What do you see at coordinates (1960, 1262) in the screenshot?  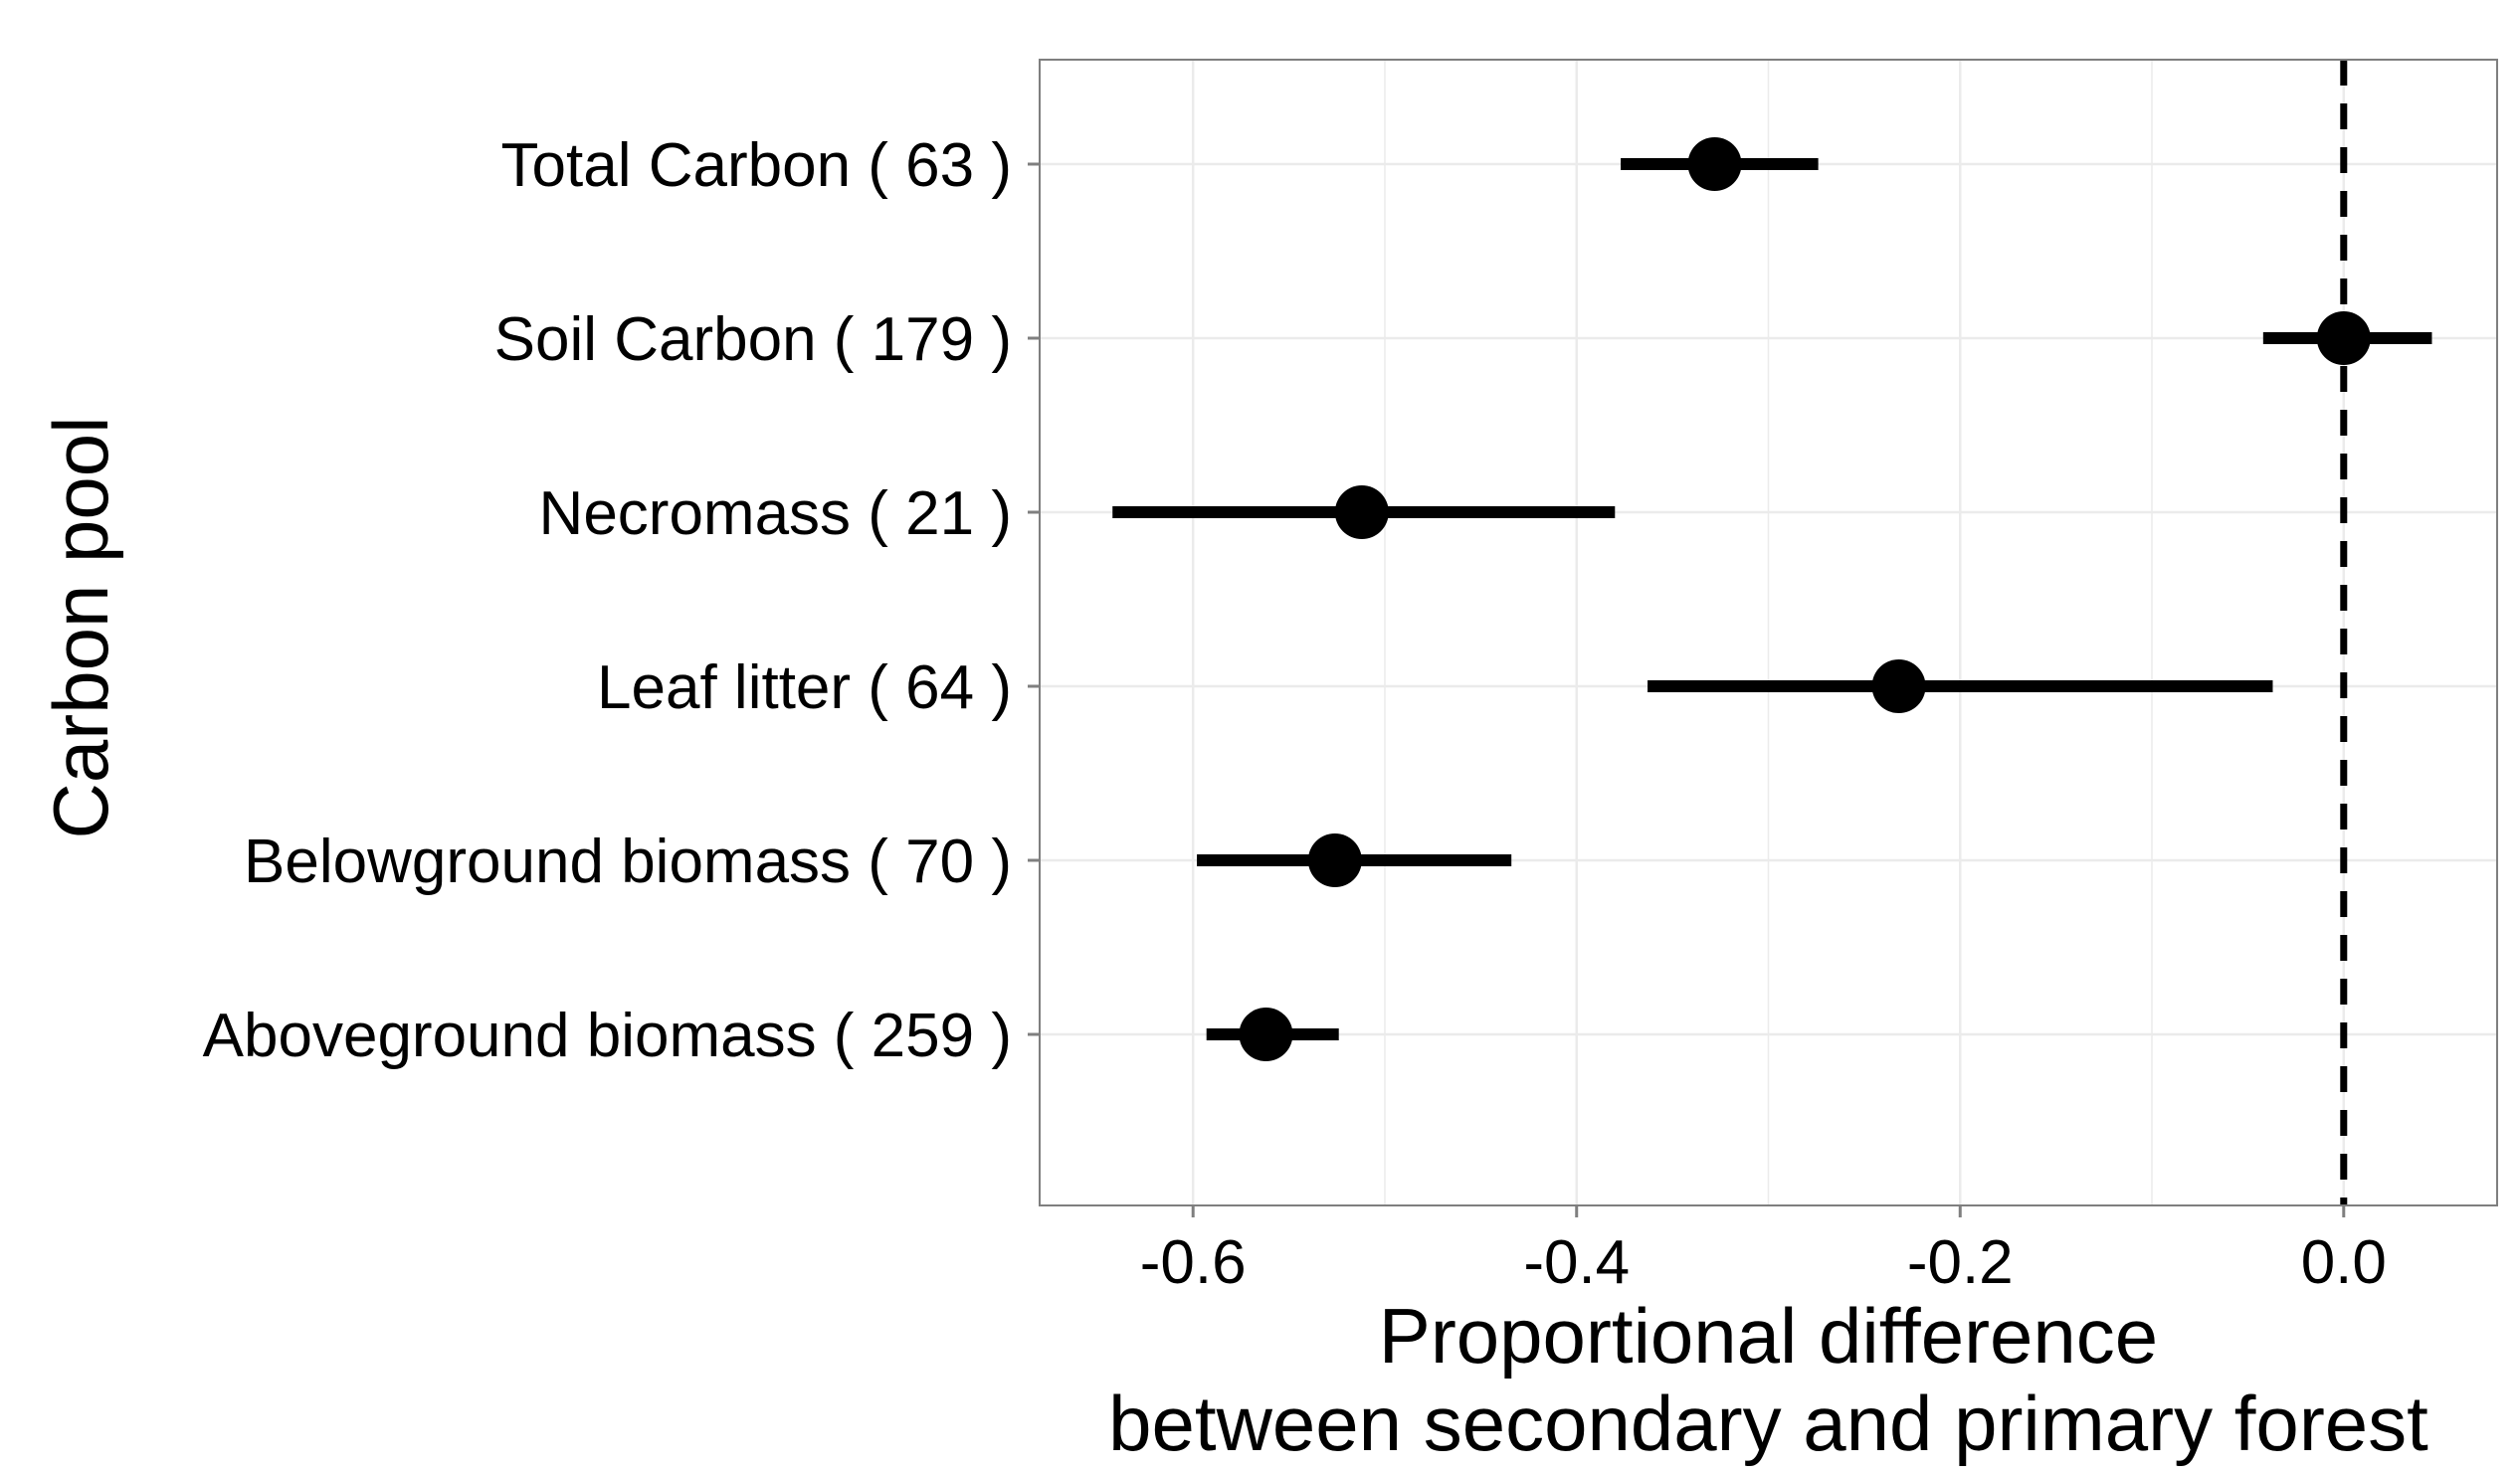 I see `x-tick-label: -0.2` at bounding box center [1960, 1262].